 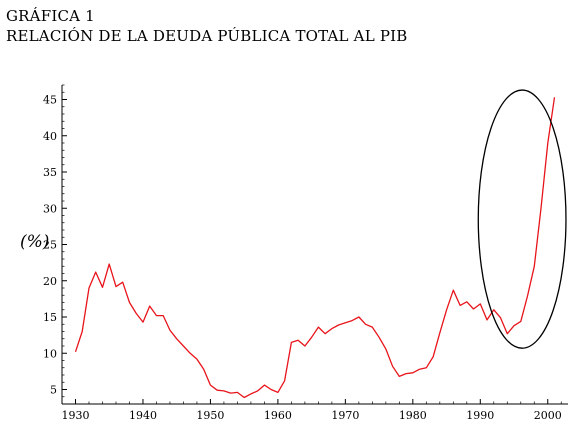 What do you see at coordinates (50, 136) in the screenshot?
I see `y-tick-label: 40` at bounding box center [50, 136].